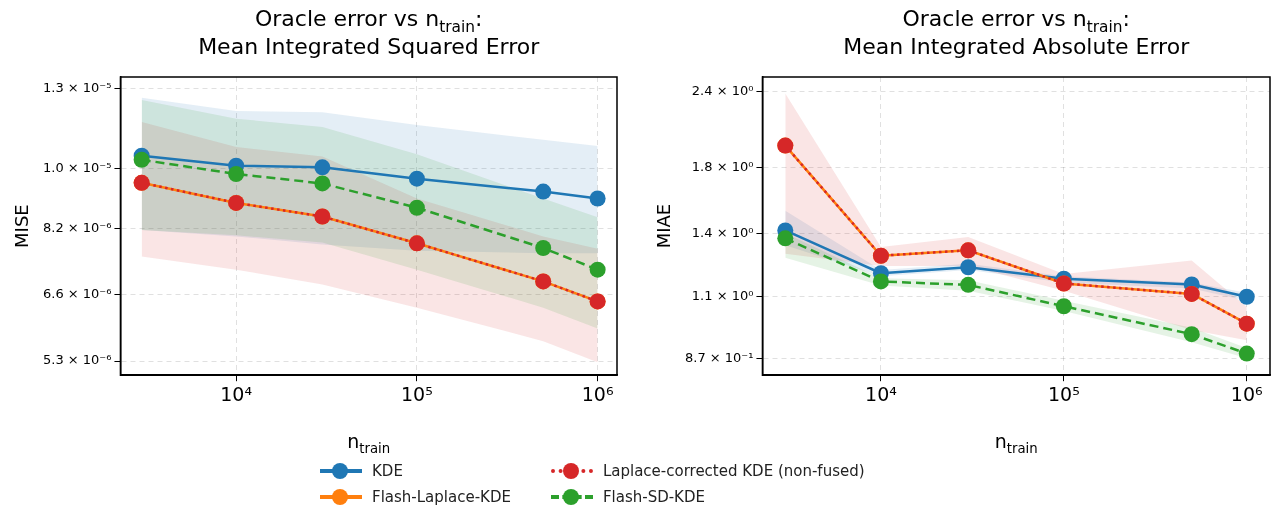  What do you see at coordinates (722, 91) in the screenshot?
I see `y-tick-label: 2.4 × 10⁰` at bounding box center [722, 91].